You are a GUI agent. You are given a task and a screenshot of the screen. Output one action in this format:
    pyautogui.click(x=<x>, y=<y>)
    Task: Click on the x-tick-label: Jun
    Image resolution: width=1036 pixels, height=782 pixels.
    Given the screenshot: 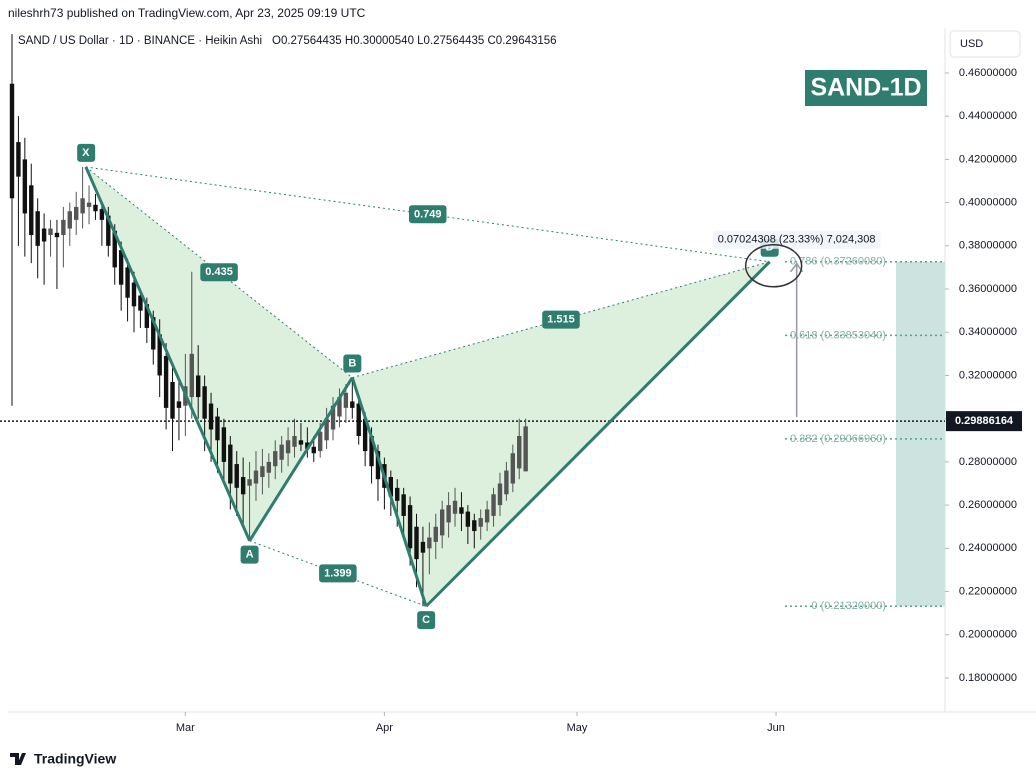 What is the action you would take?
    pyautogui.click(x=776, y=728)
    